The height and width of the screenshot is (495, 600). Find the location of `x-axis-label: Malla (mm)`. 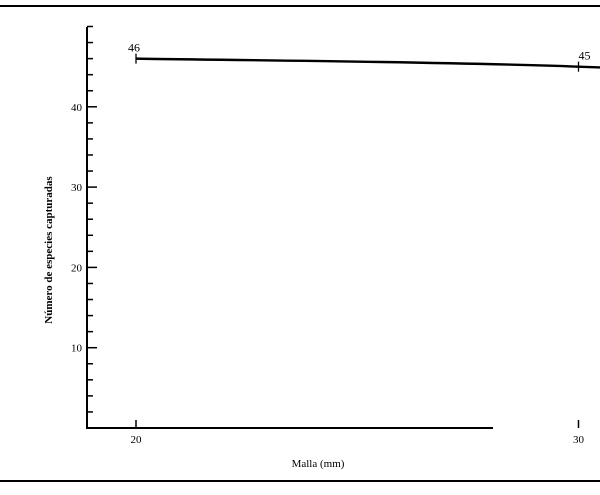

x-axis-label: Malla (mm) is located at coordinates (318, 464).